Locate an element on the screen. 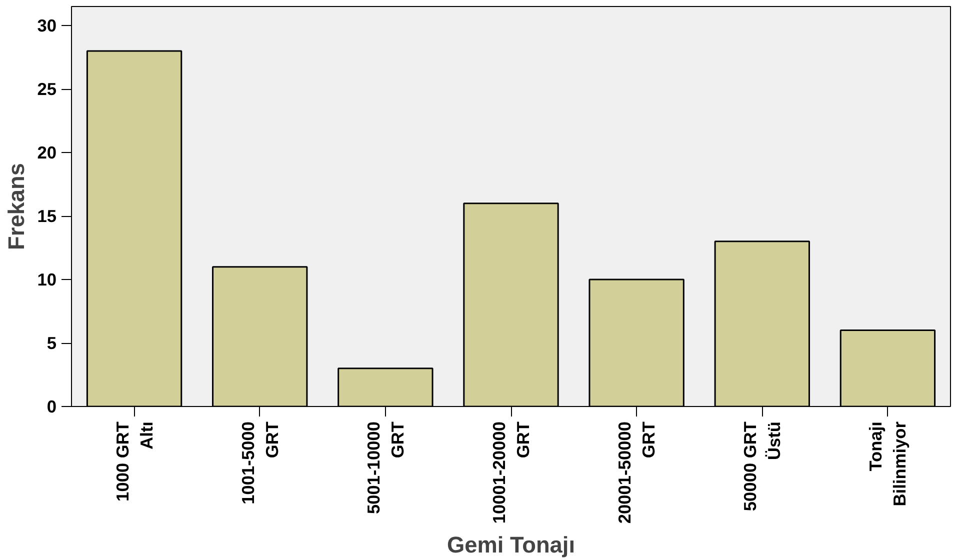 This screenshot has width=956, height=560. x-axis-title: Gemi Tonajı is located at coordinates (511, 545).